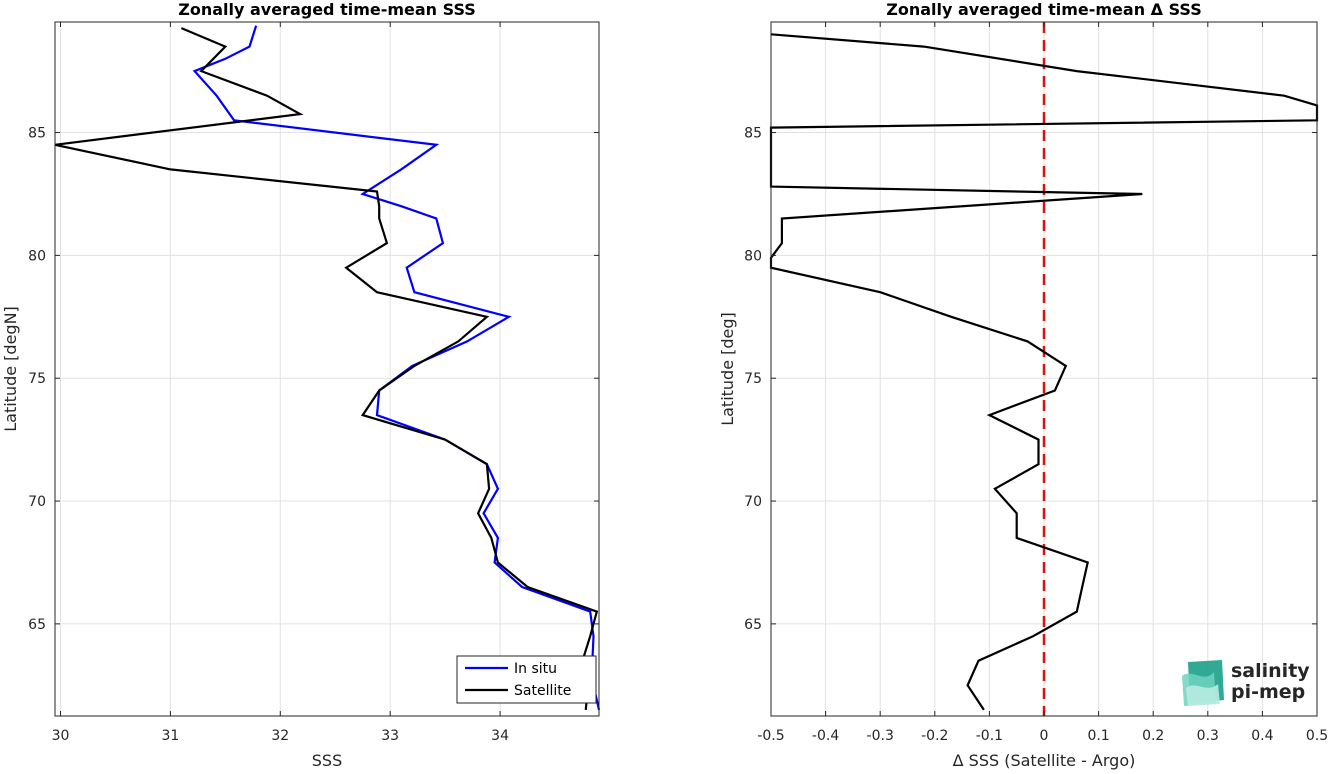 The height and width of the screenshot is (774, 1330). What do you see at coordinates (535, 669) in the screenshot?
I see `legend-label-in-situ: In situ` at bounding box center [535, 669].